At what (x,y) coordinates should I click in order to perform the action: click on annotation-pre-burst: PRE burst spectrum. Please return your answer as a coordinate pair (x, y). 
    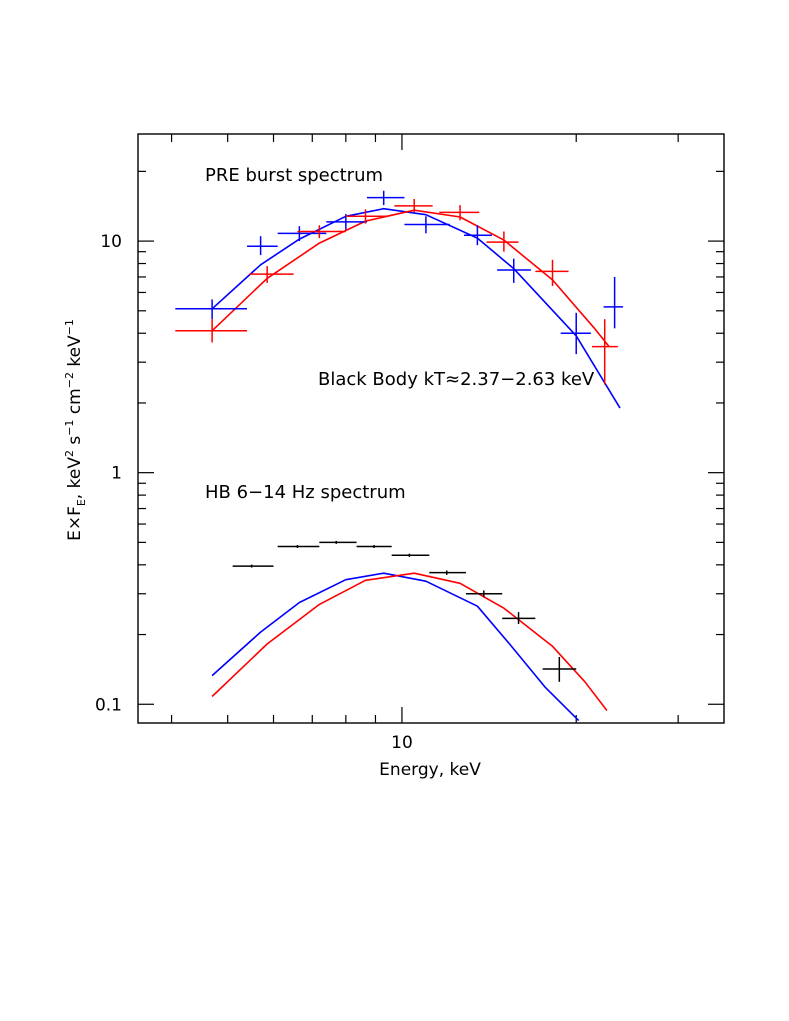
    Looking at the image, I should click on (294, 175).